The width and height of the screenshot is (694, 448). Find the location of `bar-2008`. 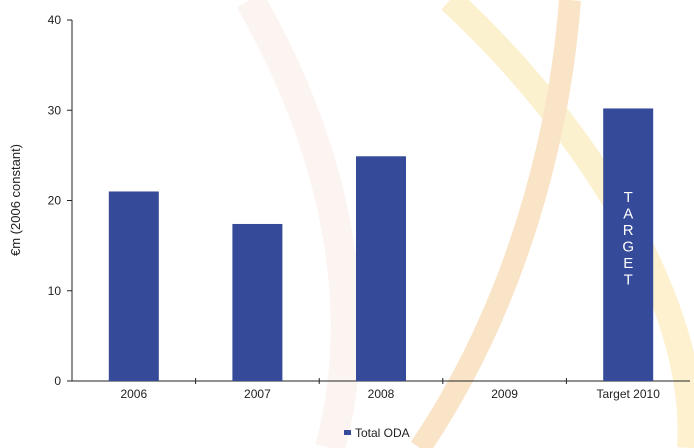

bar-2008 is located at coordinates (381, 268).